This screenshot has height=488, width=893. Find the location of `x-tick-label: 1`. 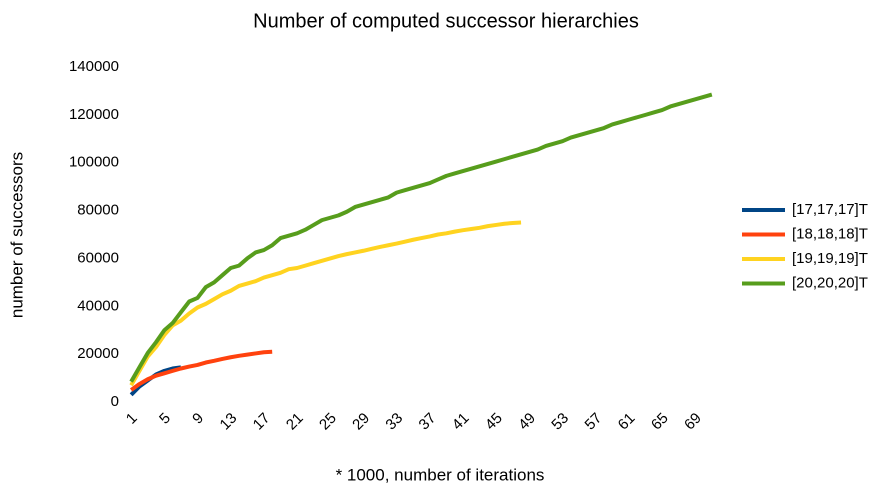

x-tick-label: 1 is located at coordinates (132, 419).